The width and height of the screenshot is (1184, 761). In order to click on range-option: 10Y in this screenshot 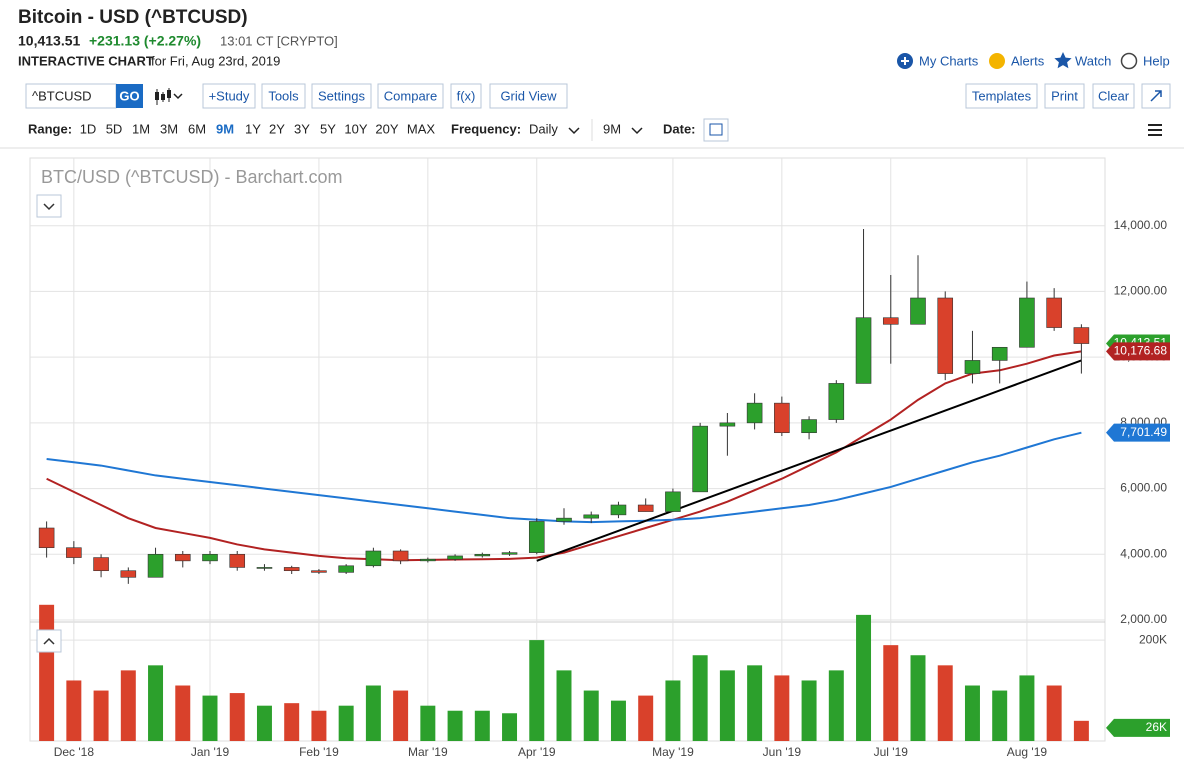, I will do `click(355, 128)`.